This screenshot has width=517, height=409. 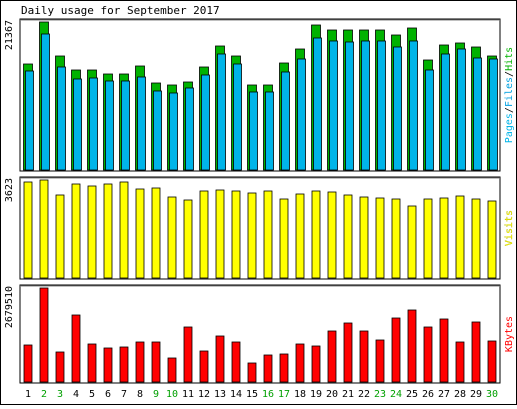 What do you see at coordinates (509, 128) in the screenshot?
I see `legend-pages: Pages` at bounding box center [509, 128].